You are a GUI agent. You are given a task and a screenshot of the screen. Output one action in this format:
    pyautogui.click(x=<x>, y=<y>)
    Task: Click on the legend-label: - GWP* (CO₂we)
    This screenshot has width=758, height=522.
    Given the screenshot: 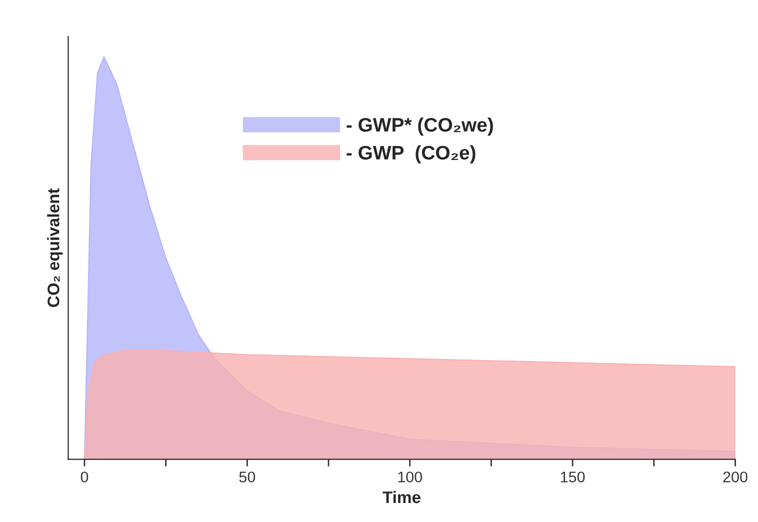 What is the action you would take?
    pyautogui.click(x=419, y=126)
    